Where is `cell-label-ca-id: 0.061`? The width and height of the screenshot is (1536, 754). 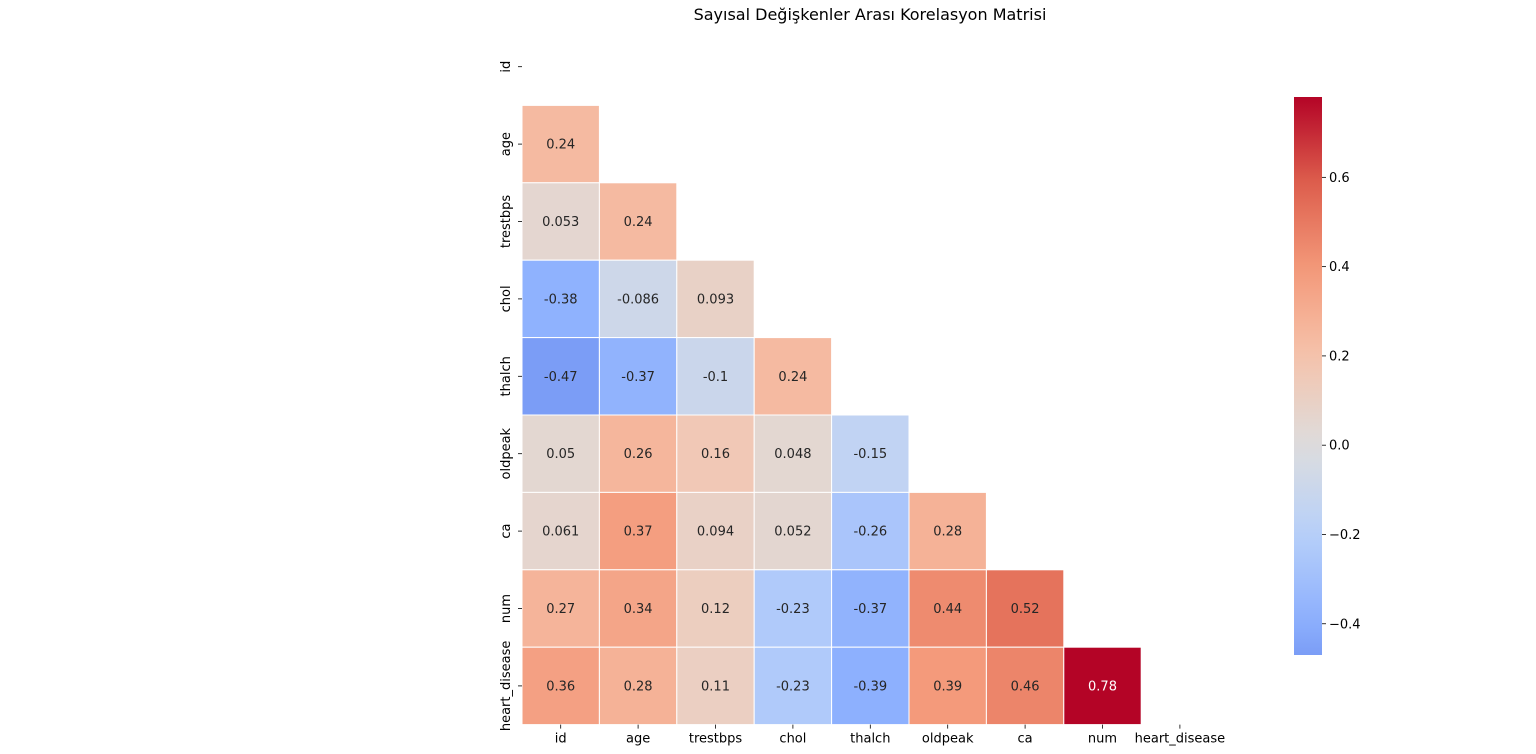 cell-label-ca-id: 0.061 is located at coordinates (560, 532).